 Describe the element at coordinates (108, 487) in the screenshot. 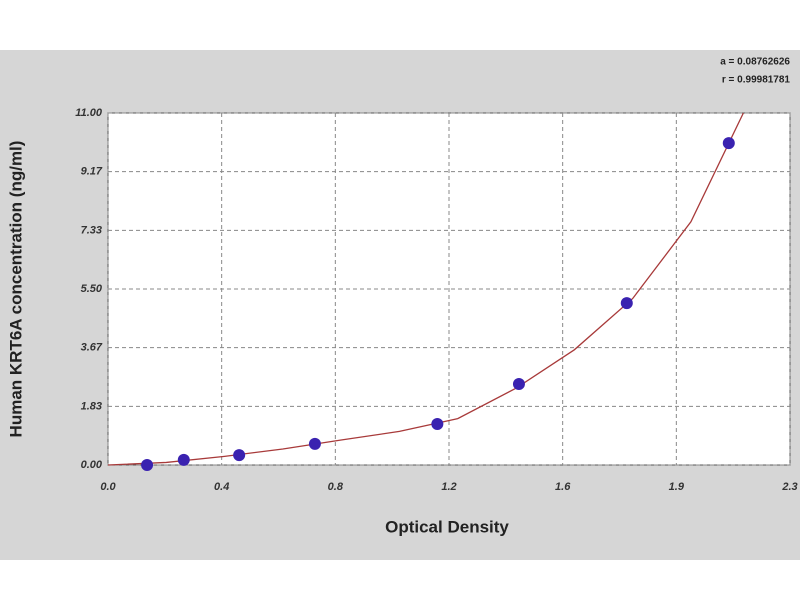

I see `x-tick-label: 0.0` at that location.